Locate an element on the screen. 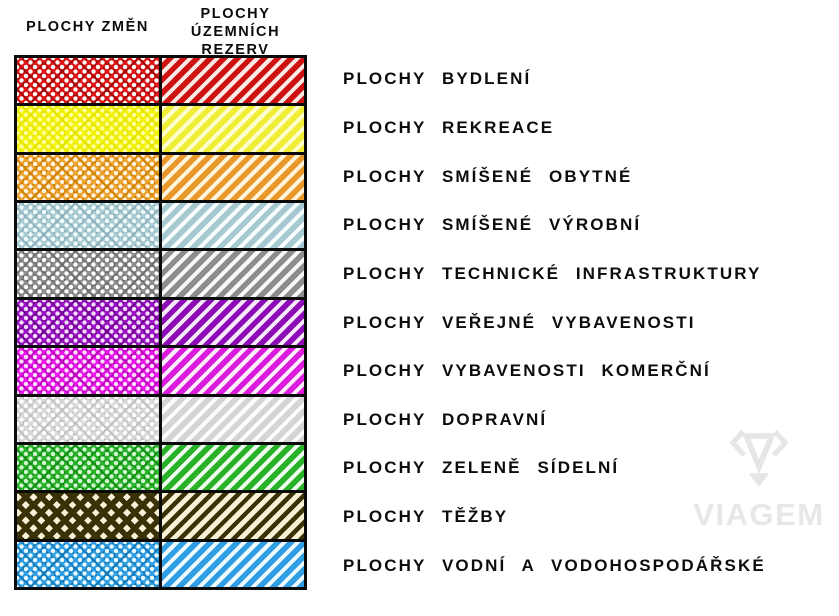  swatch-reserves-vybavenosti-komercni is located at coordinates (233, 371).